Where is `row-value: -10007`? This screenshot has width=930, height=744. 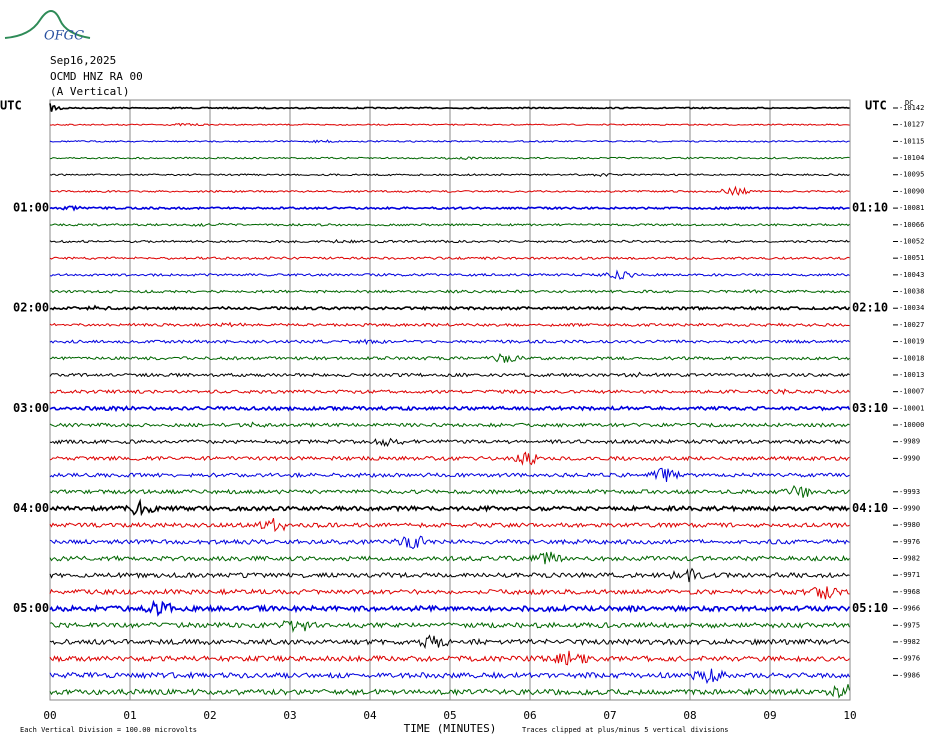 row-value: -10007 is located at coordinates (911, 392).